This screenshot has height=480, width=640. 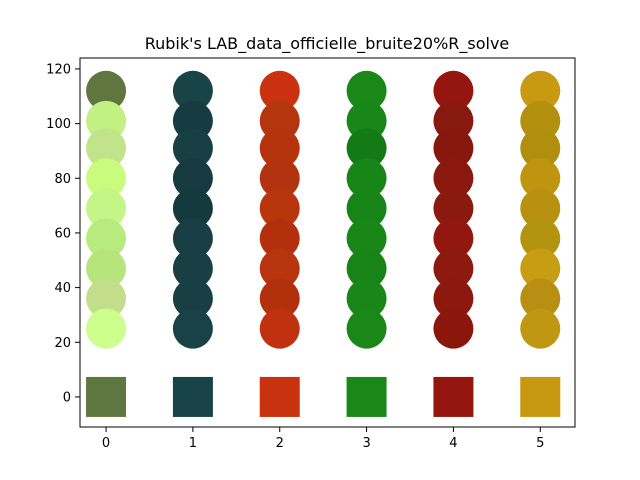 I want to click on x-tick-label-4: 4, so click(x=453, y=443).